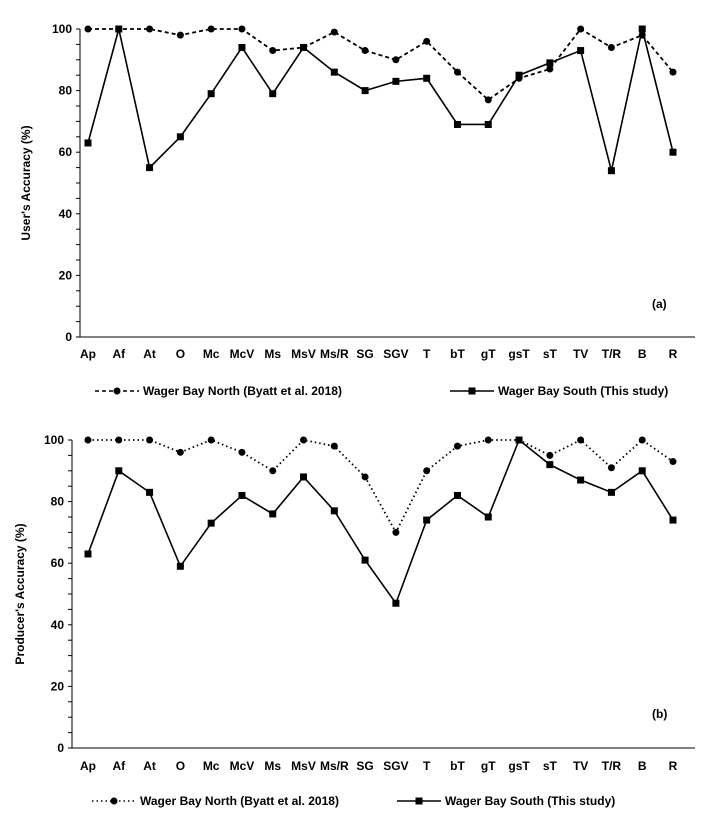 The width and height of the screenshot is (718, 830). What do you see at coordinates (242, 354) in the screenshot?
I see `x-tick-label: McV` at bounding box center [242, 354].